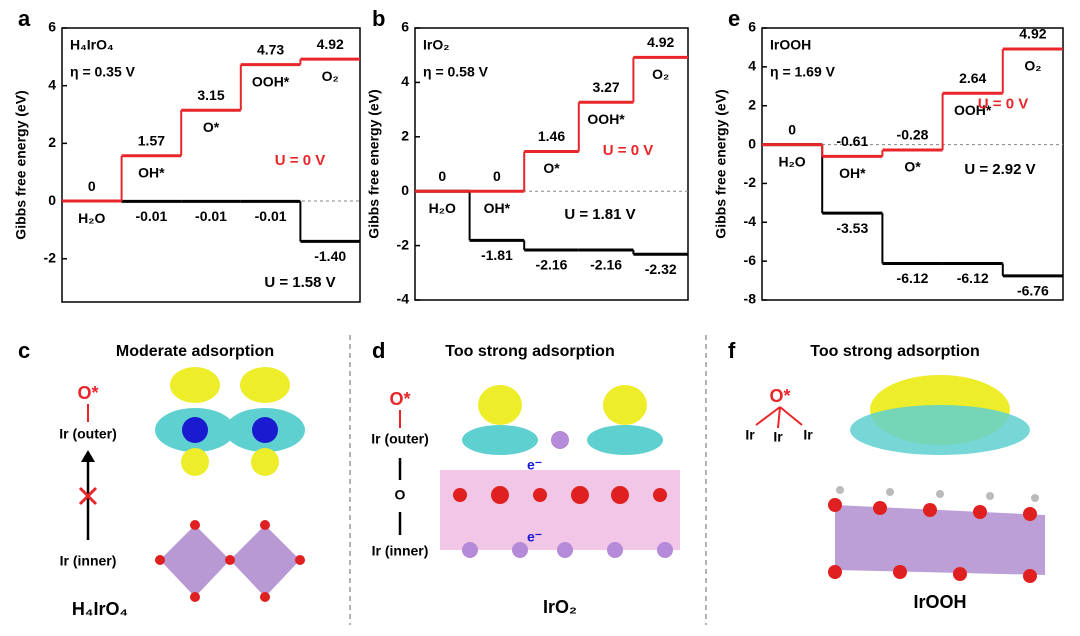 This screenshot has height=636, width=1080. What do you see at coordinates (605, 87) in the screenshot?
I see `value-label: 3.27` at bounding box center [605, 87].